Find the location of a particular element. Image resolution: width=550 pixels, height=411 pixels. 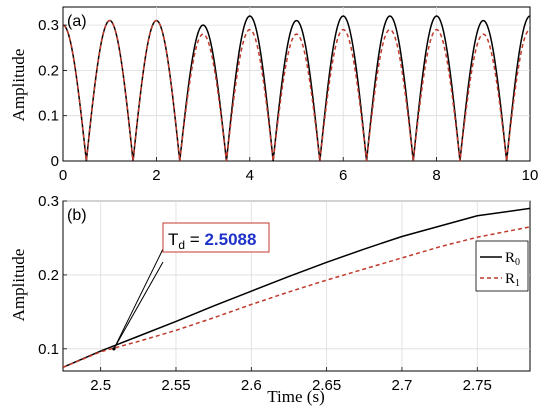

panel-b-x-tick-label: 2.65 is located at coordinates (326, 385).